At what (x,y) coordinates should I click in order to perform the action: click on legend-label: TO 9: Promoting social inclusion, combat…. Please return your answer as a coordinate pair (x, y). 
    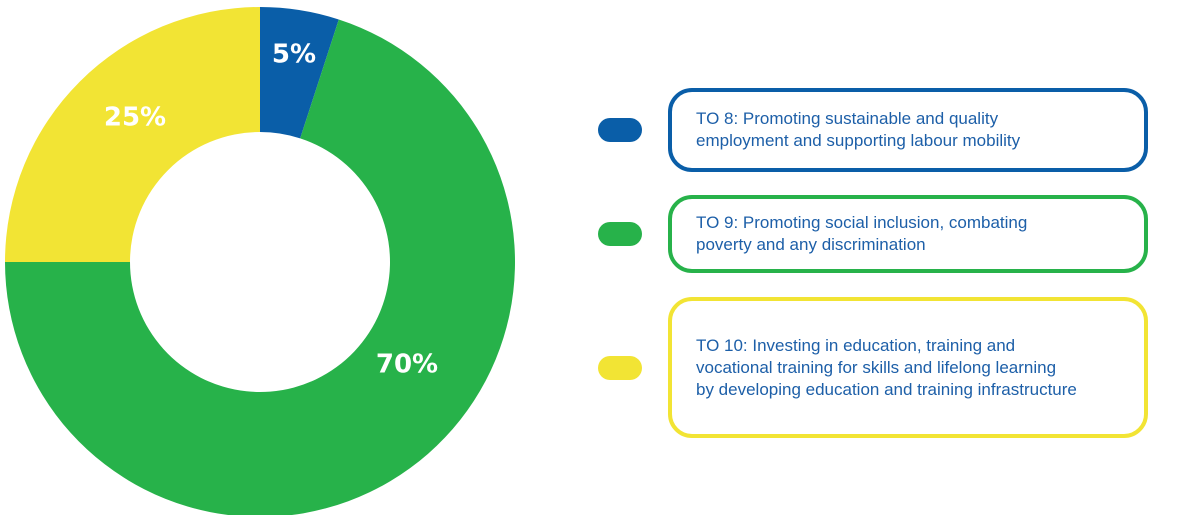
    Looking at the image, I should click on (862, 233).